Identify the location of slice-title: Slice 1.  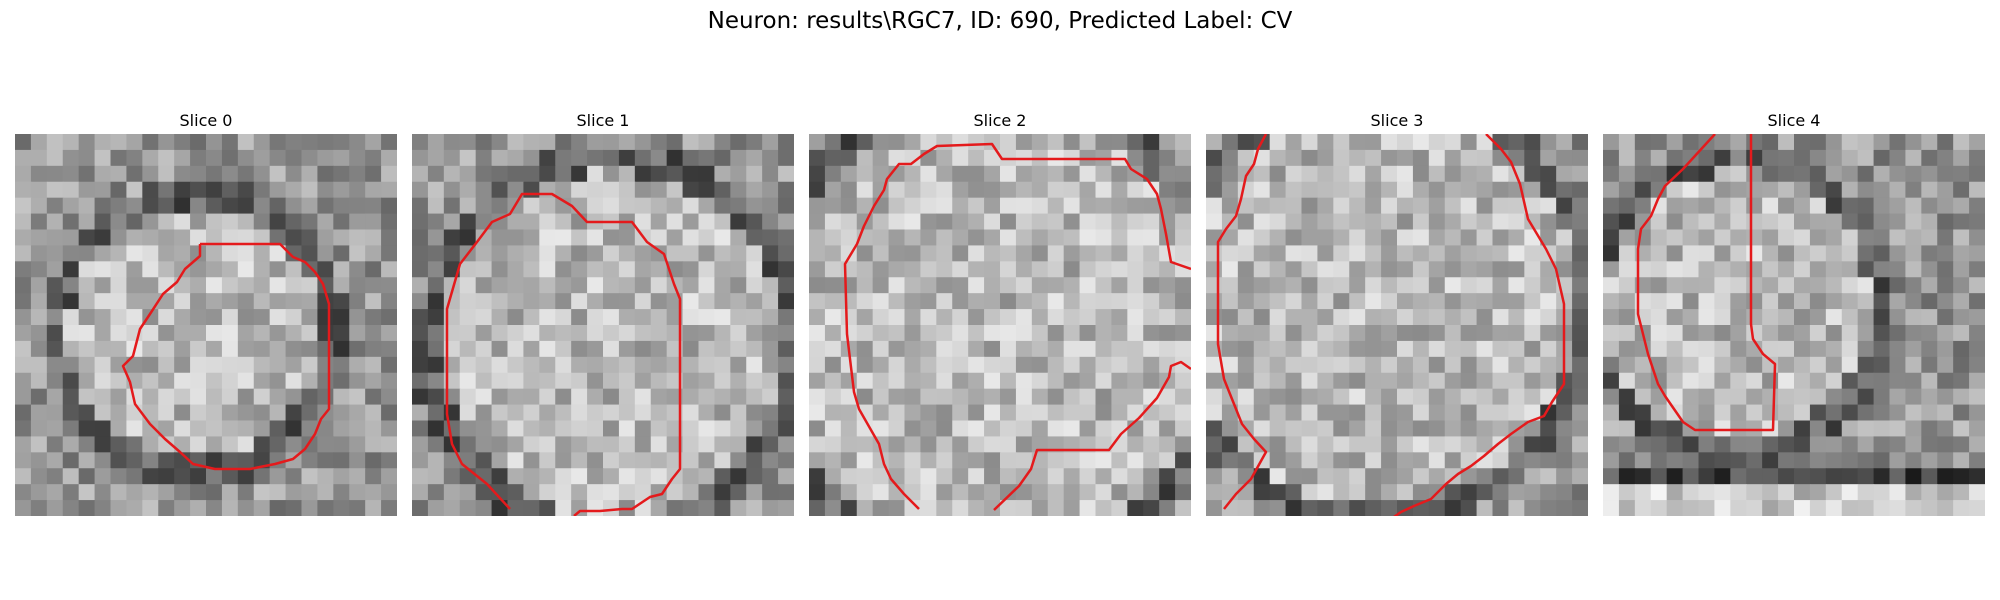
(603, 120).